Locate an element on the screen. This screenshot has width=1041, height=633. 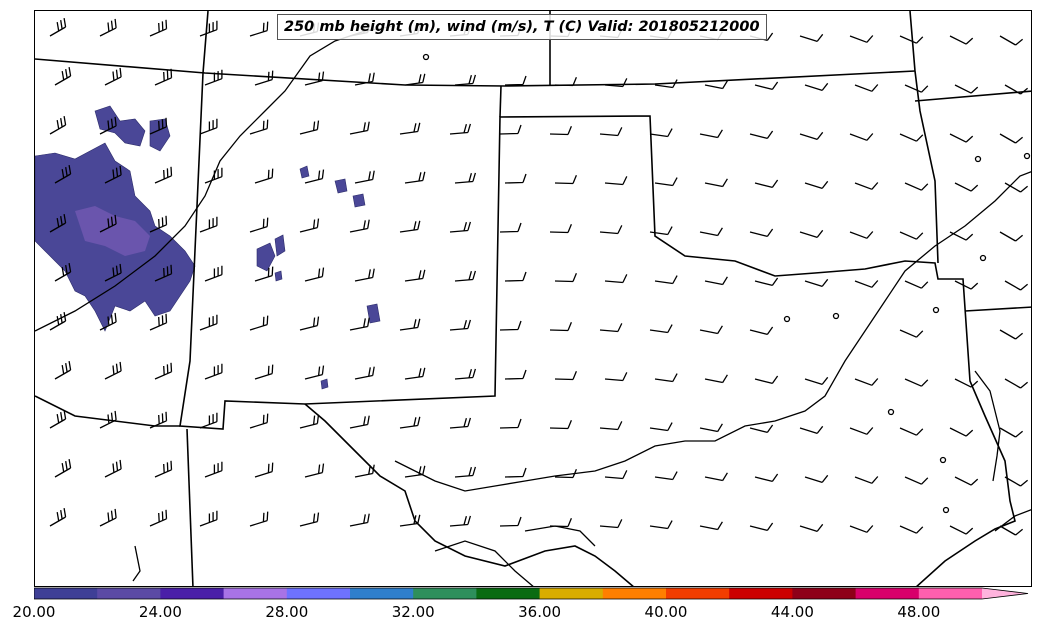
colorbar-tick-label: 48.00 is located at coordinates (919, 612).